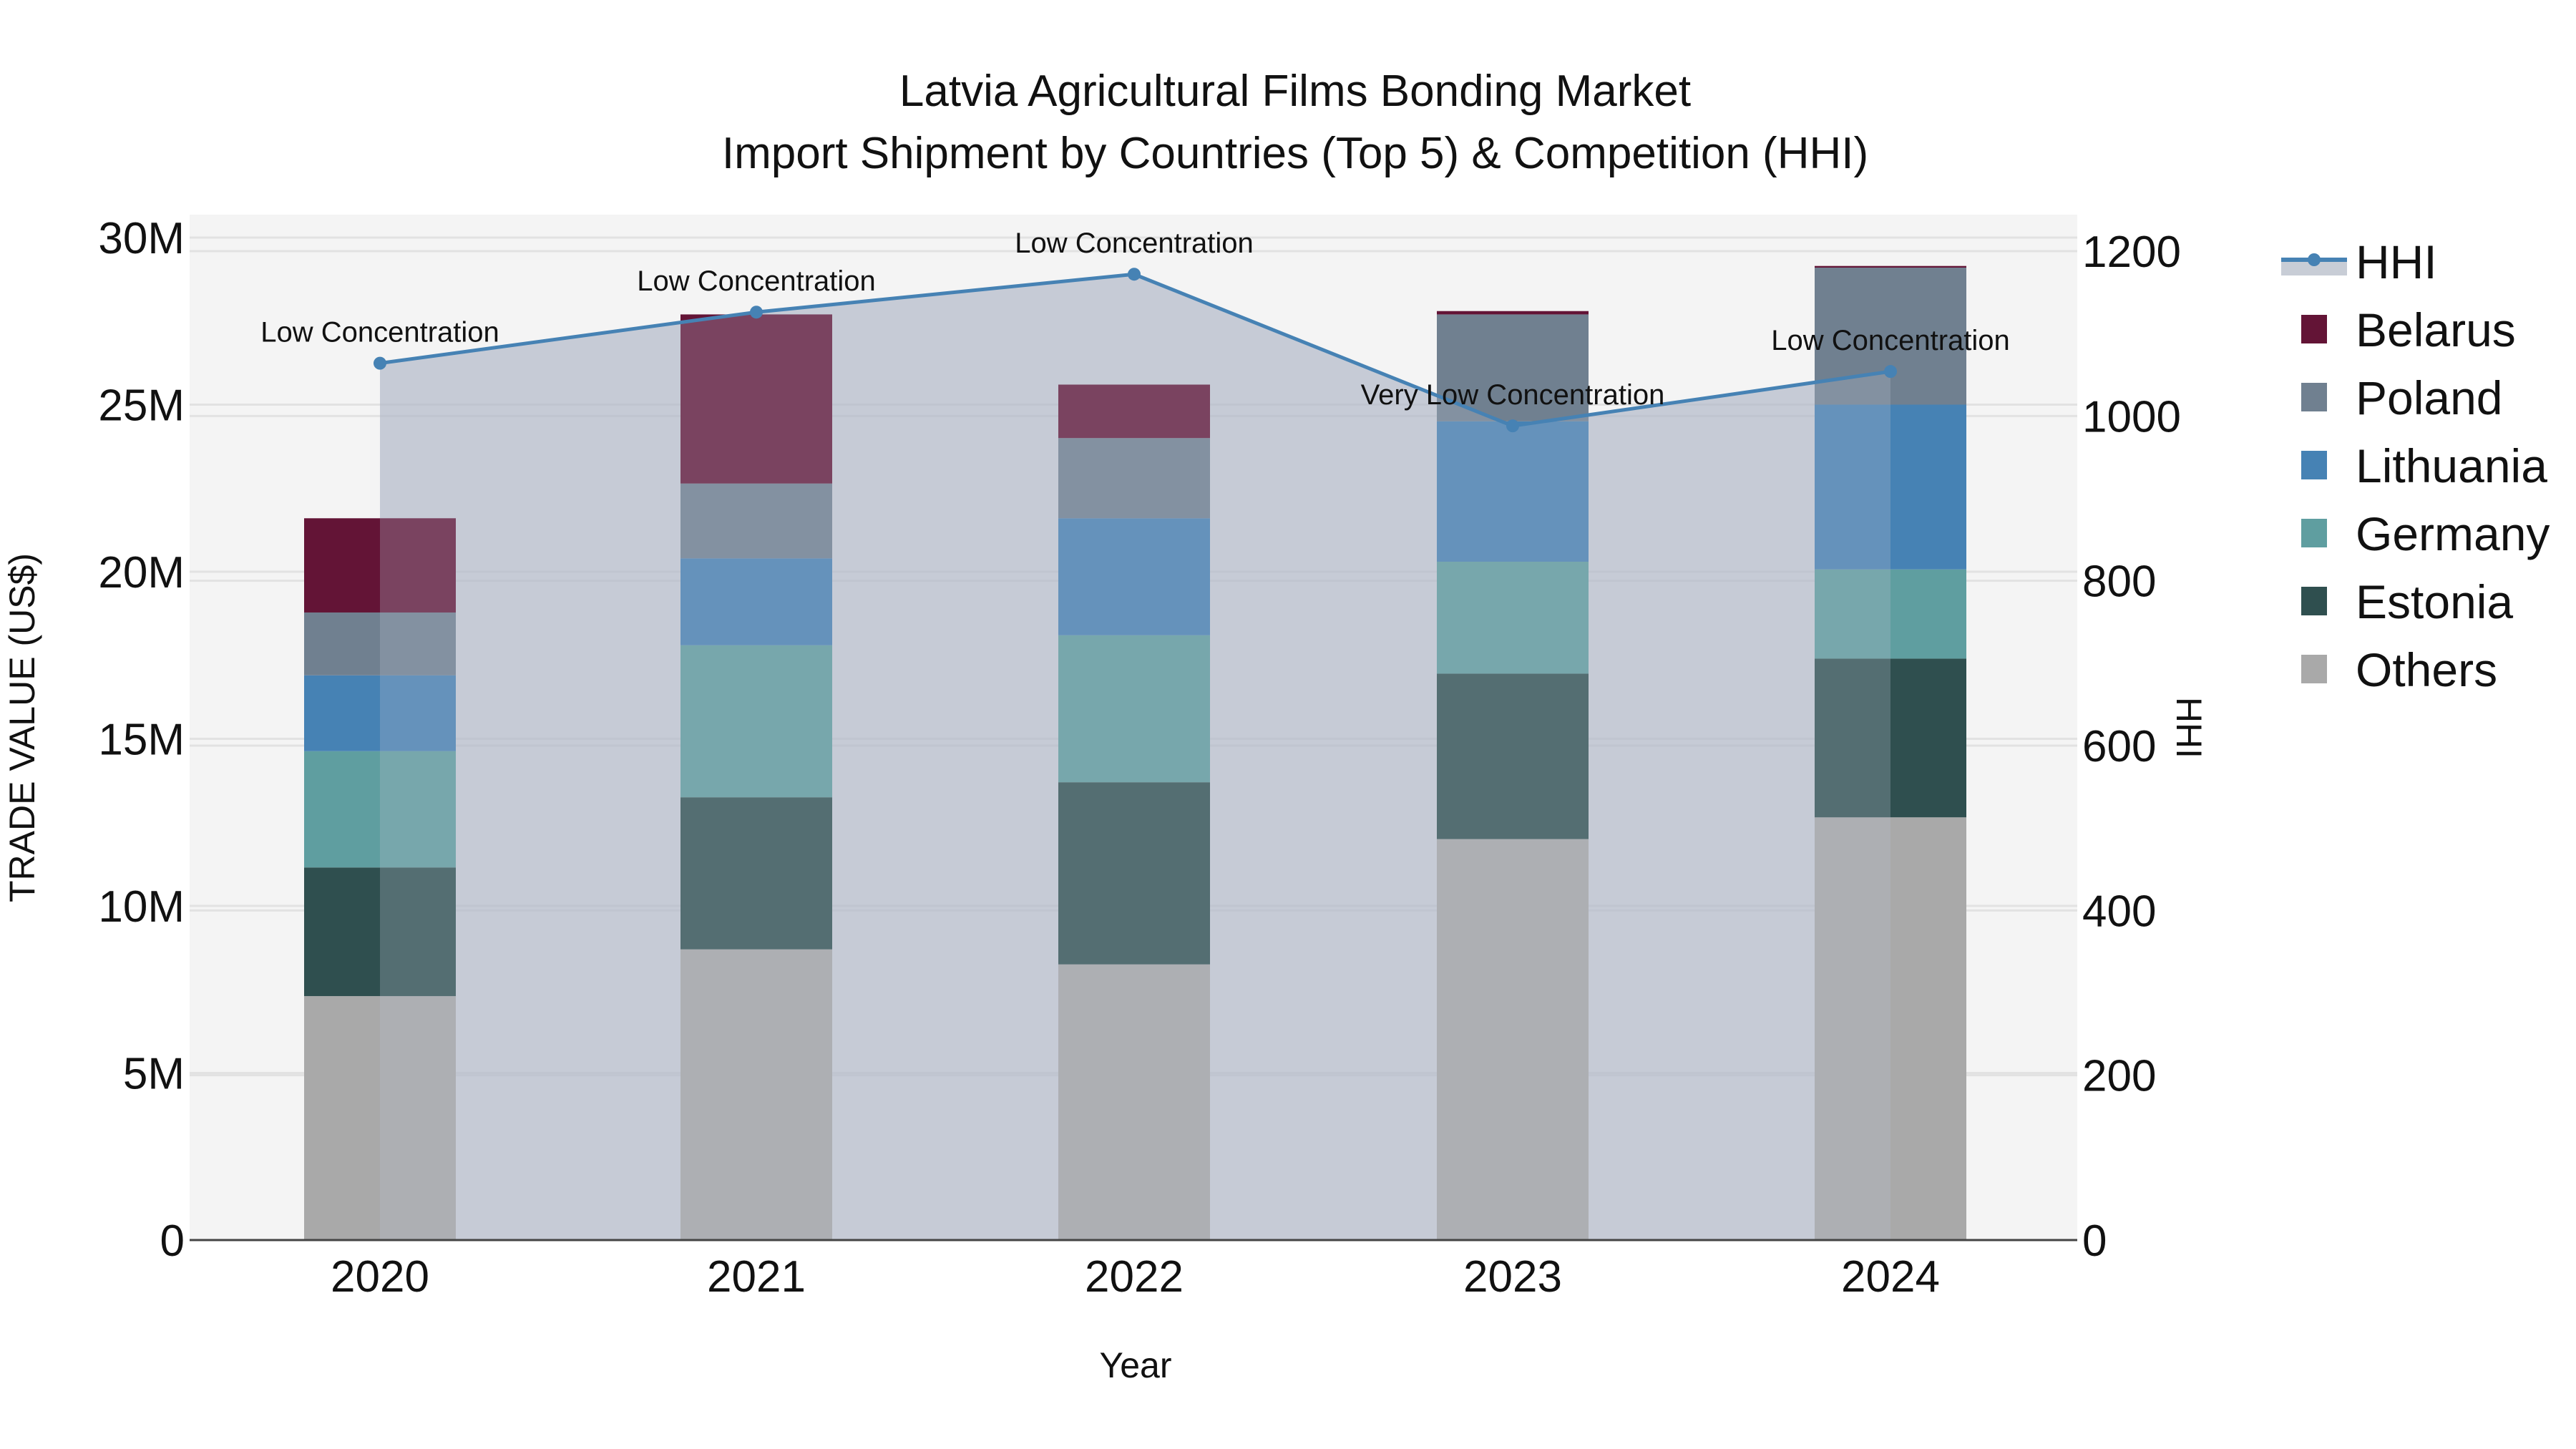 Image resolution: width=2576 pixels, height=1449 pixels. What do you see at coordinates (1134, 478) in the screenshot?
I see `bar-segment-poland-2022` at bounding box center [1134, 478].